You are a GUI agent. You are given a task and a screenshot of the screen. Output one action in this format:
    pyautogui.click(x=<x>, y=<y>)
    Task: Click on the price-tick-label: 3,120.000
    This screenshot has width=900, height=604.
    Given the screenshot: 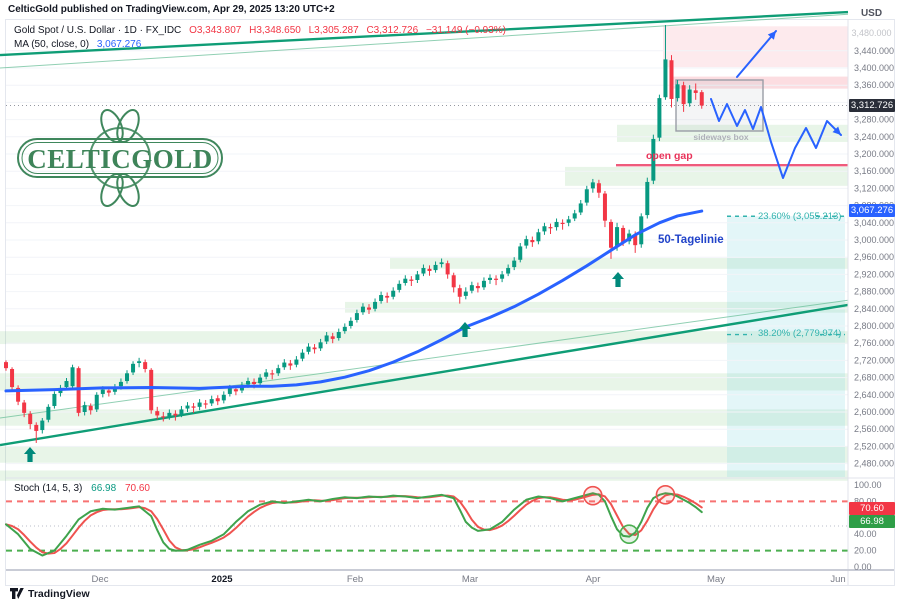 What is the action you would take?
    pyautogui.click(x=874, y=188)
    